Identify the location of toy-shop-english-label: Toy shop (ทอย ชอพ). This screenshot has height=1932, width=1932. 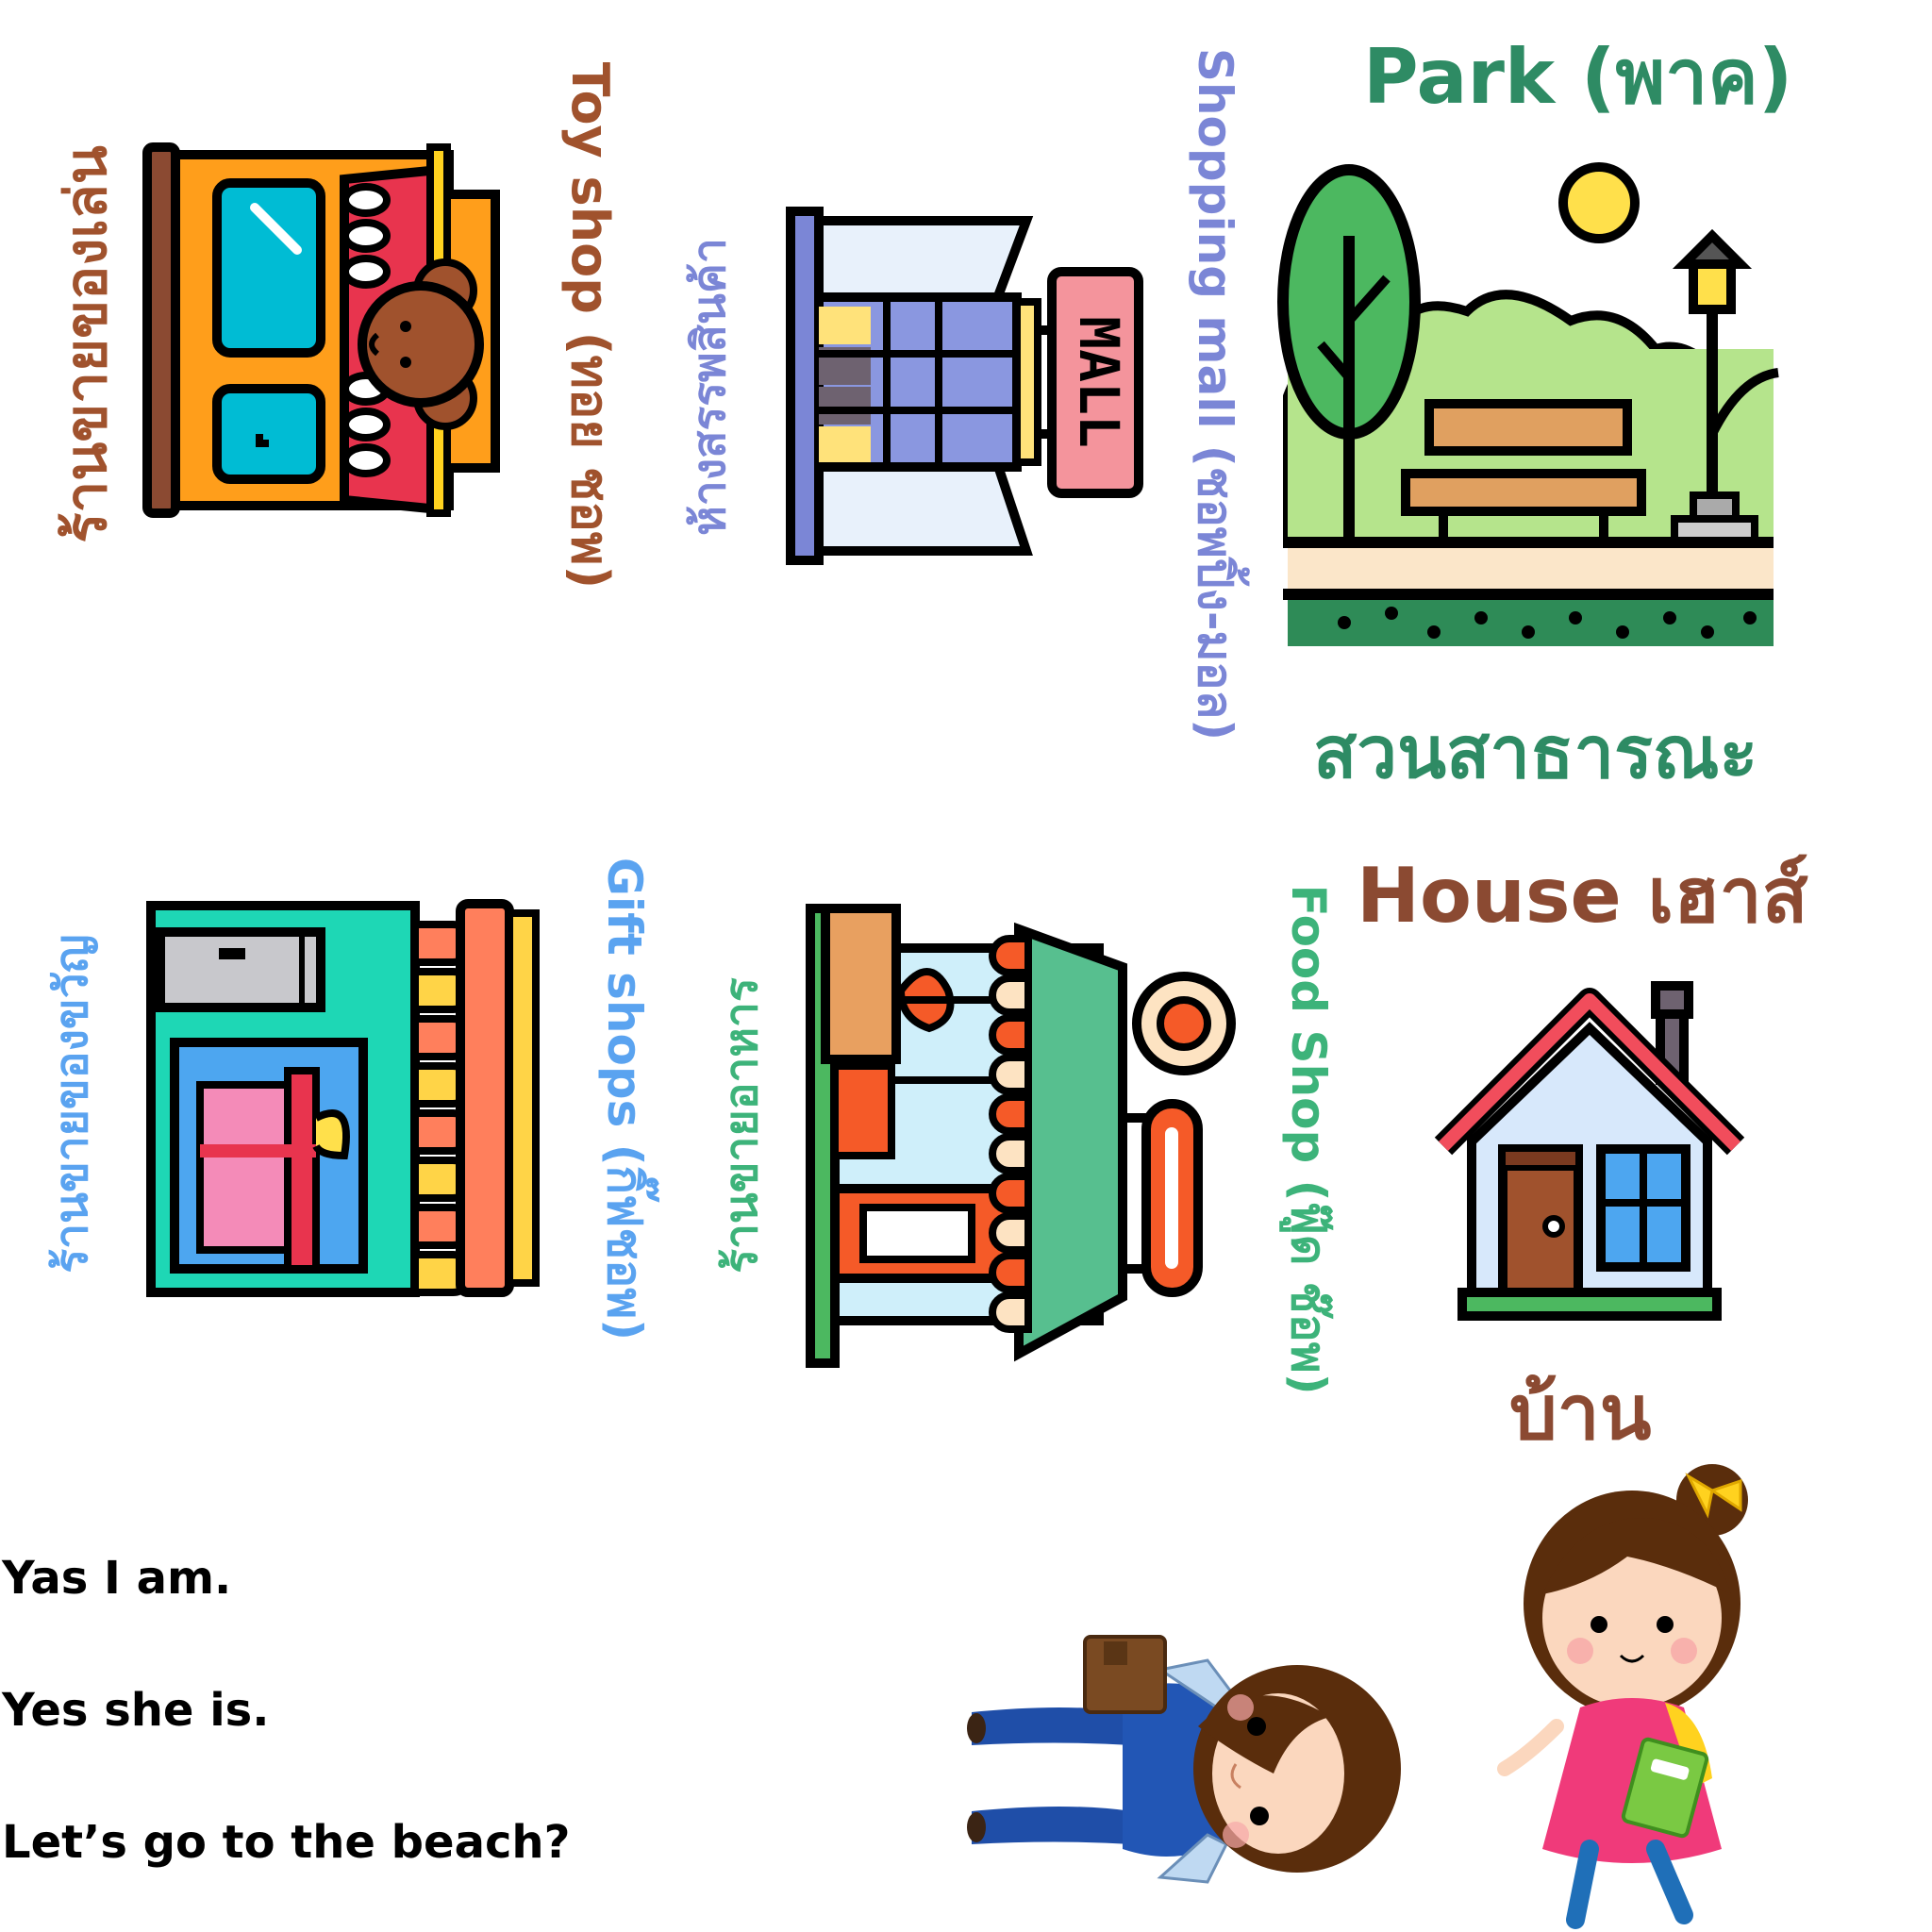
(590, 325).